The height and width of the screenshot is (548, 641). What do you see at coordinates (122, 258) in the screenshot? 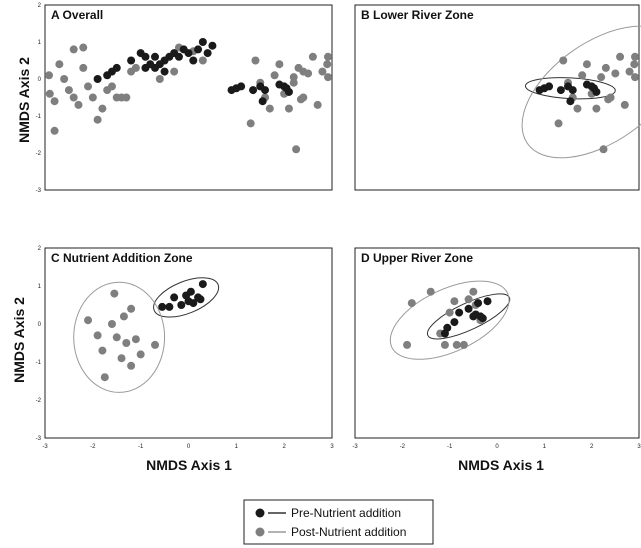
I see `panel-title-c: C Nutrient Addition Zone` at bounding box center [122, 258].